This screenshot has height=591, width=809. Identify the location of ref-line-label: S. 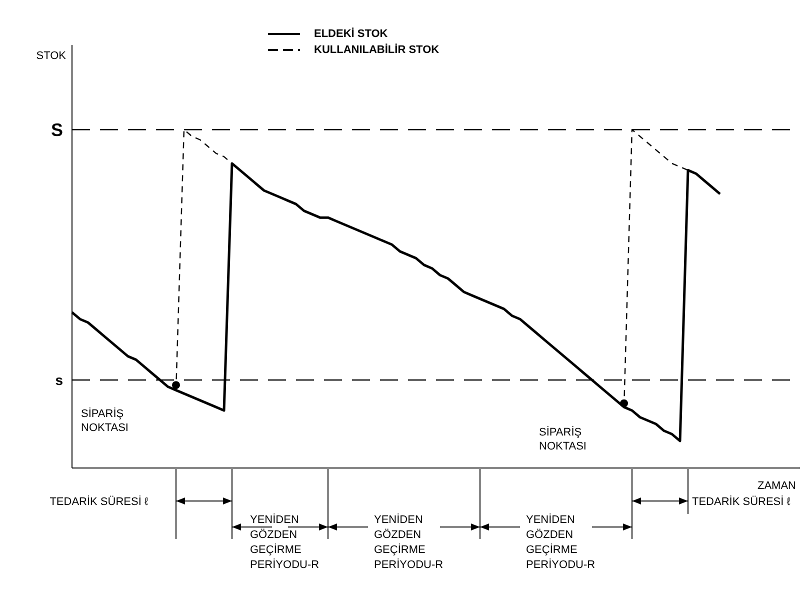
(56, 130).